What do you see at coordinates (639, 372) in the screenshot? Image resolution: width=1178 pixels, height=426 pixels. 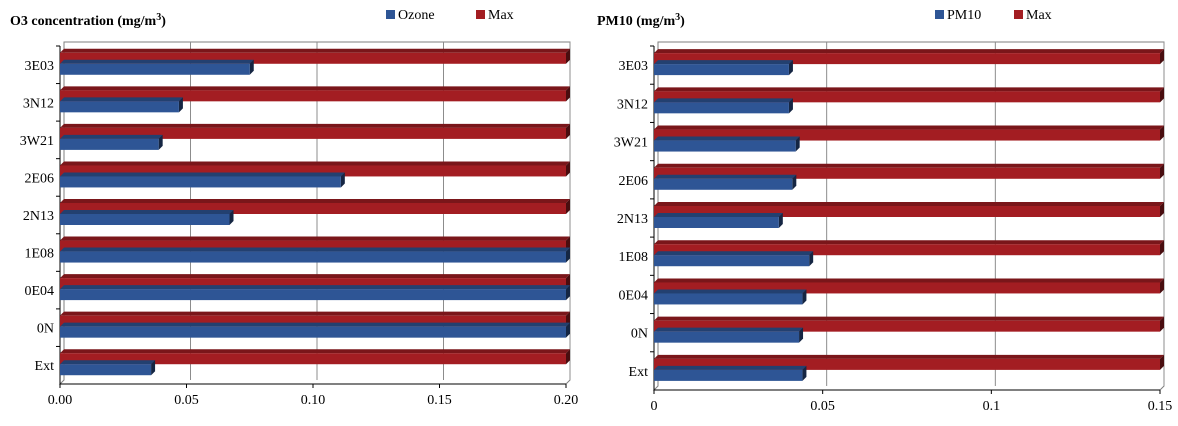 I see `y-tick-label: Ext` at bounding box center [639, 372].